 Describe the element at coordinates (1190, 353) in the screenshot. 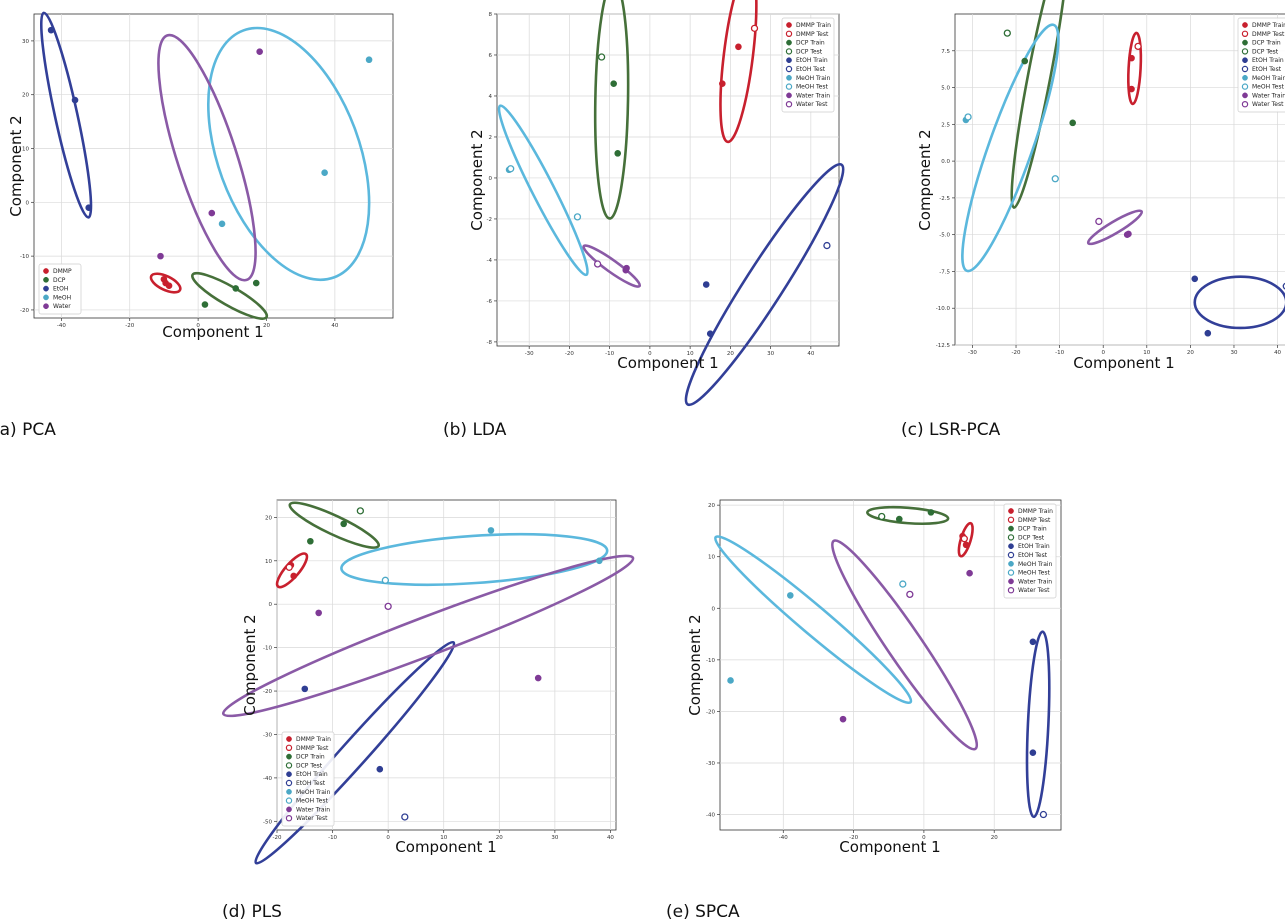

I see `lsr-pca-x-tick-label: 20` at that location.